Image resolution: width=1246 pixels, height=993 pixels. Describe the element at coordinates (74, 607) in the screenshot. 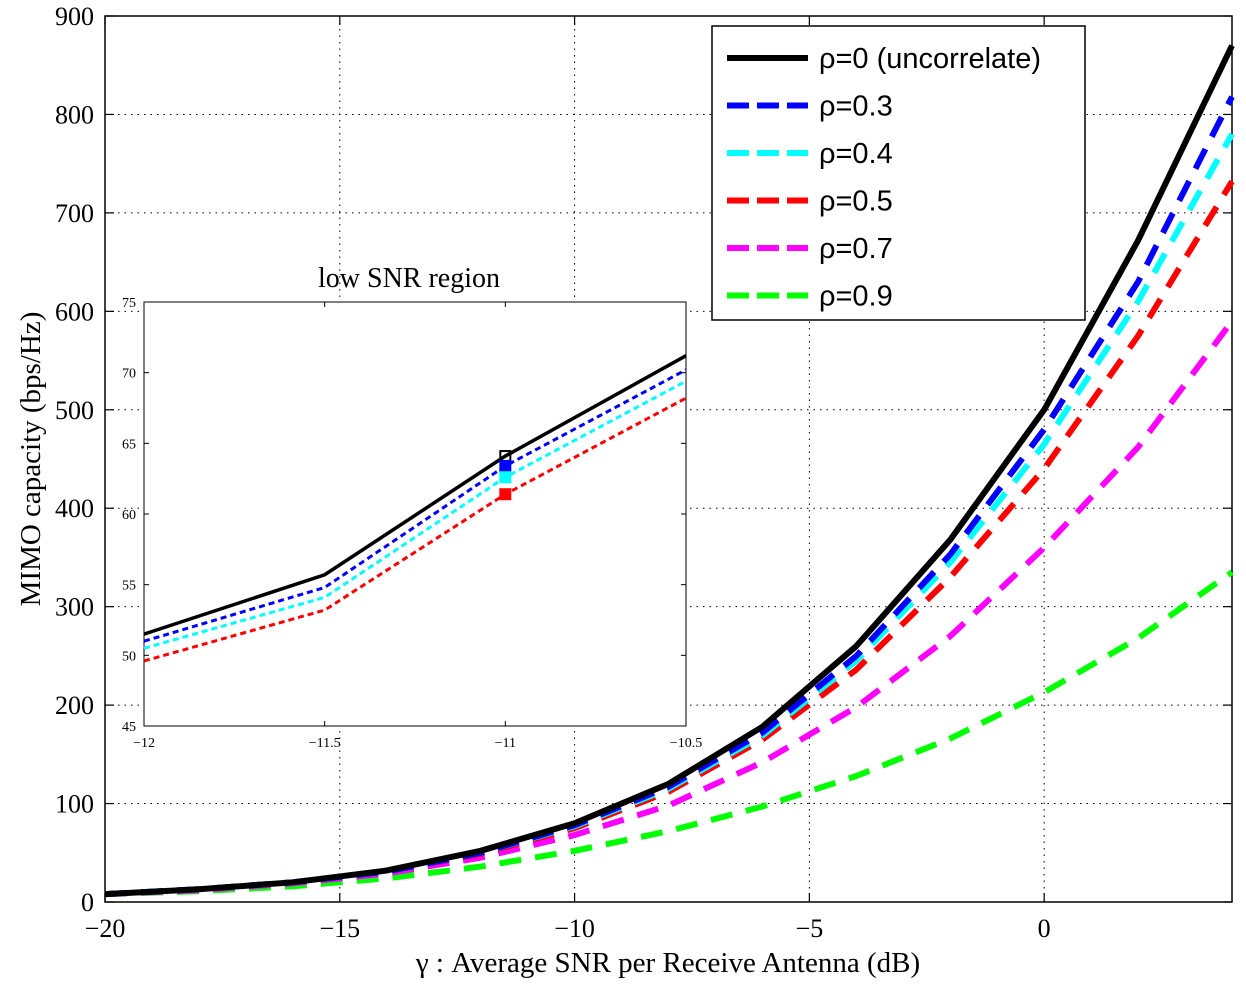

I see `y-tick-label: 300` at that location.